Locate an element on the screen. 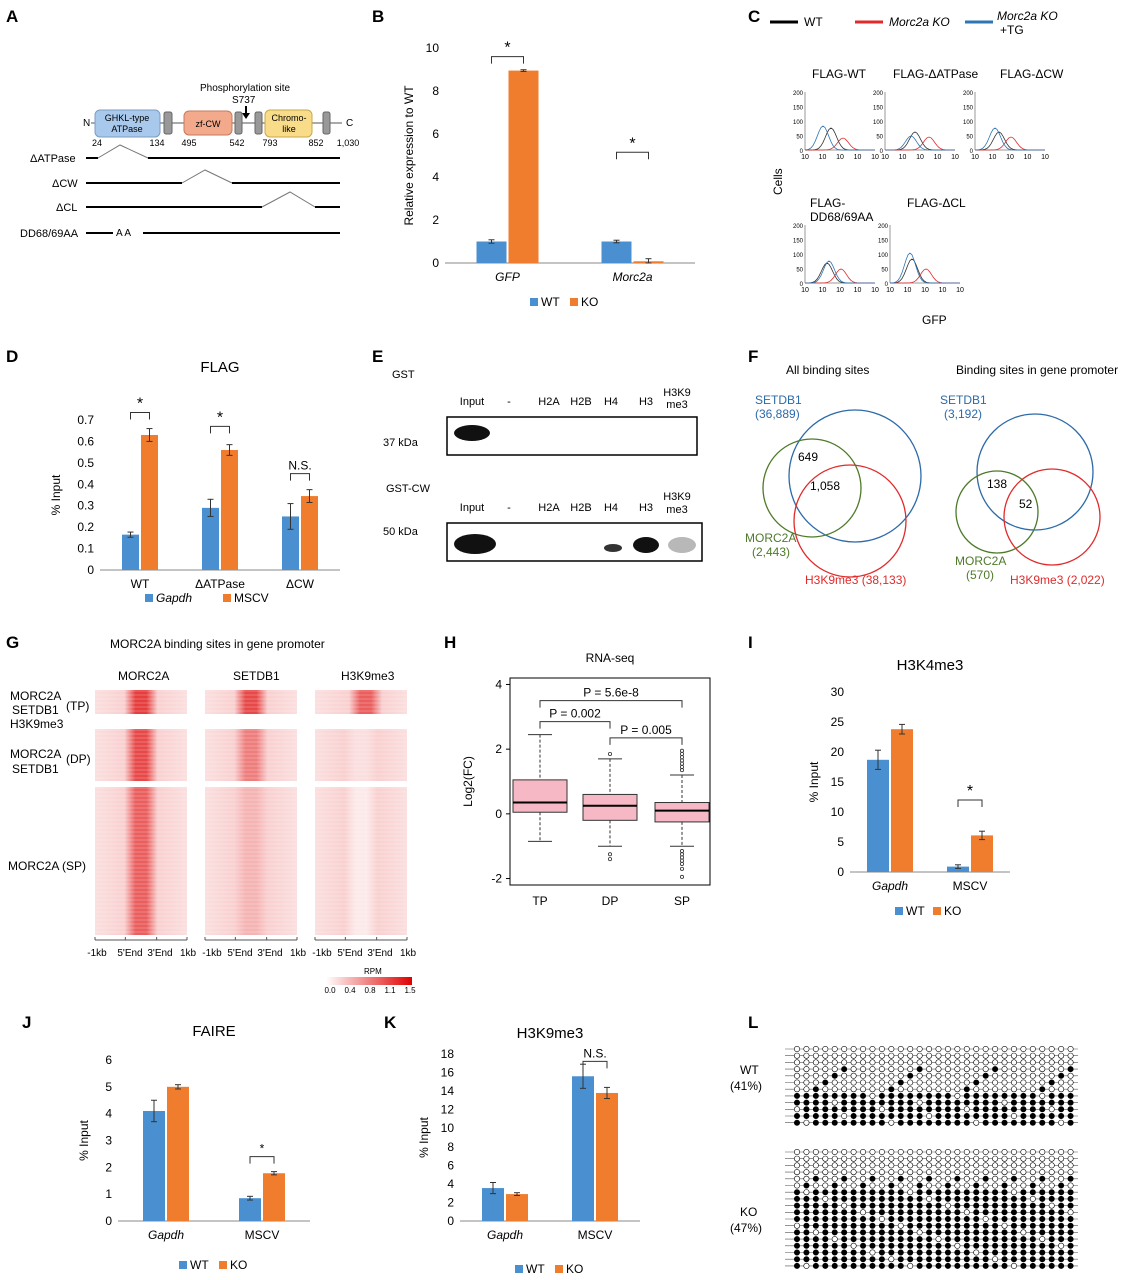  panel-f-letter: F is located at coordinates (753, 356).